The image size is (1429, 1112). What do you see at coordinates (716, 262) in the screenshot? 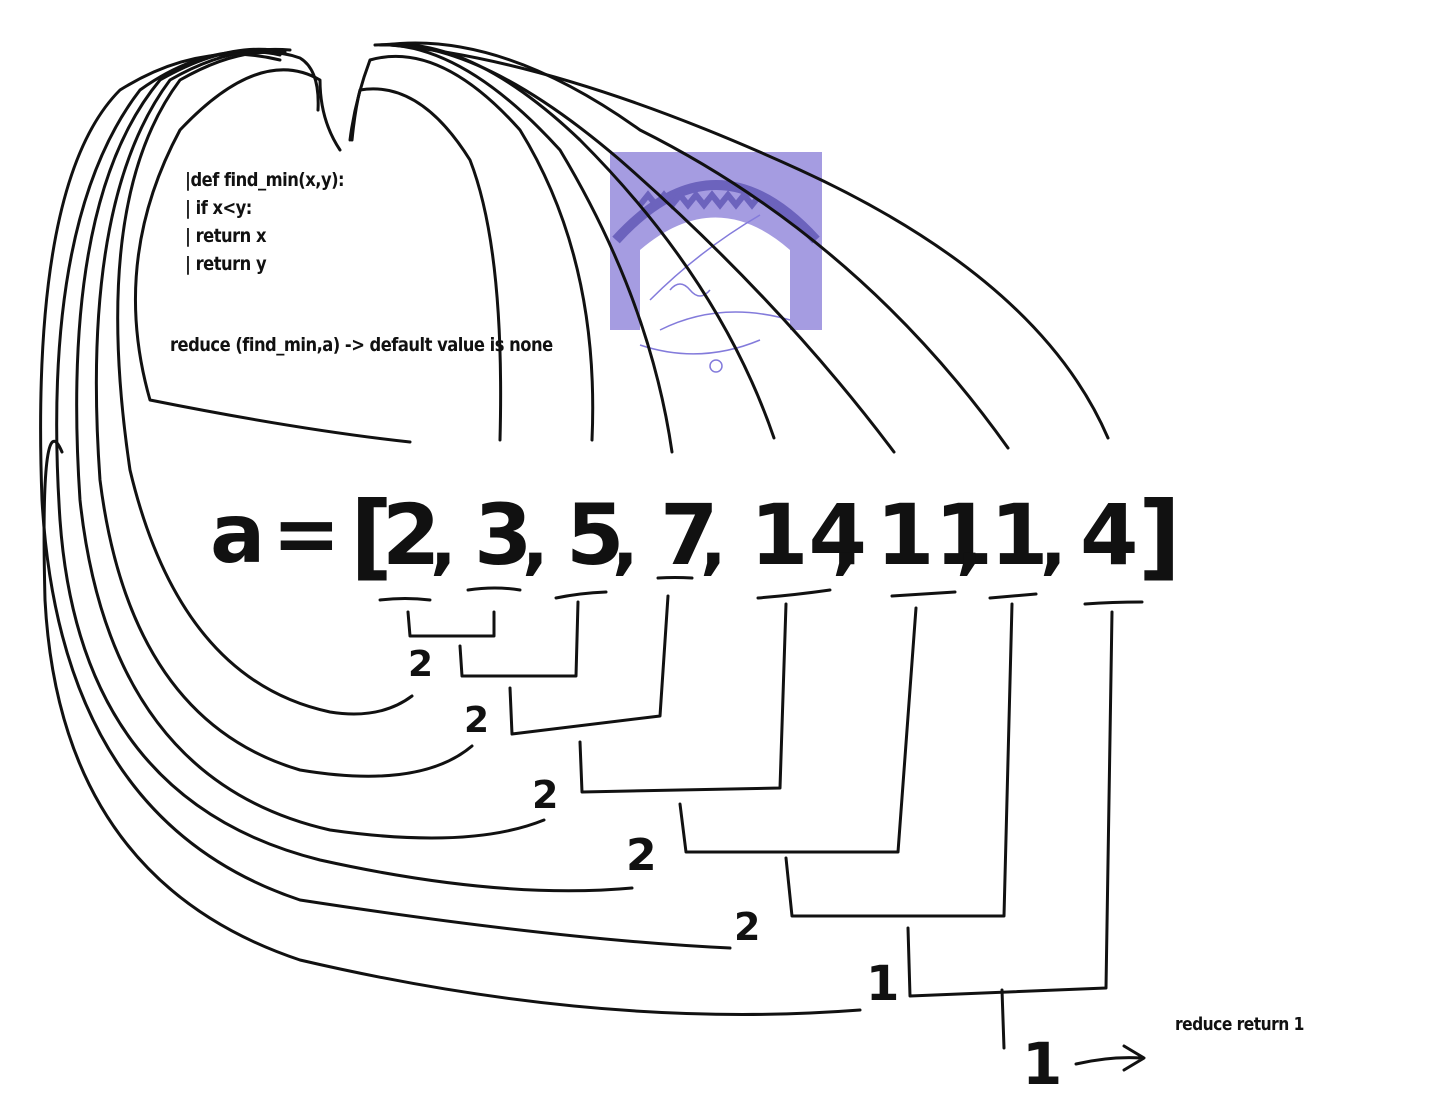
I see `university-seal-logo` at bounding box center [716, 262].